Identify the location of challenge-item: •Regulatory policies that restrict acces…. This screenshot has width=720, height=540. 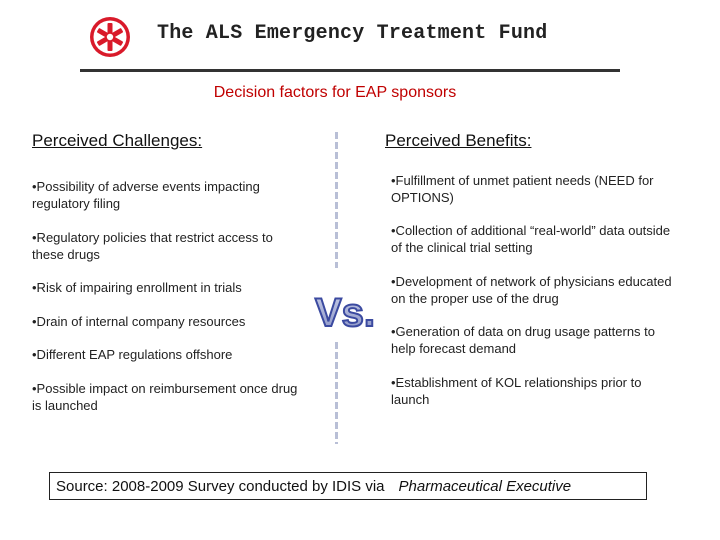
(152, 246).